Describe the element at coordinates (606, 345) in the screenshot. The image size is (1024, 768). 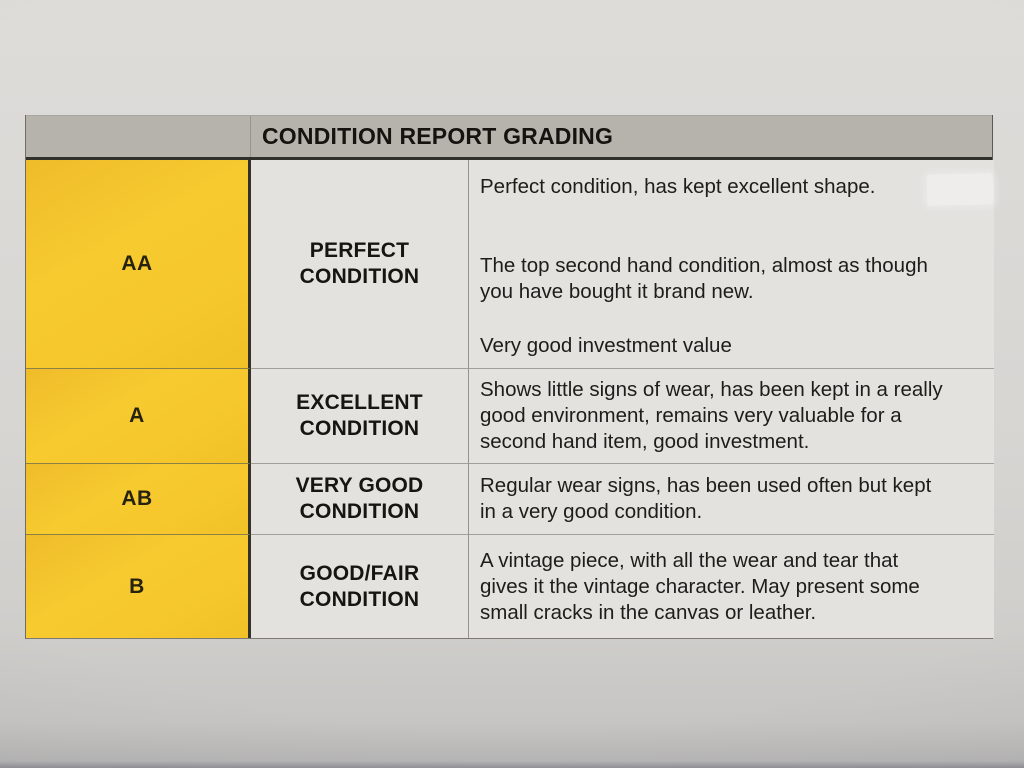
I see `description-line: Very good investment value` at that location.